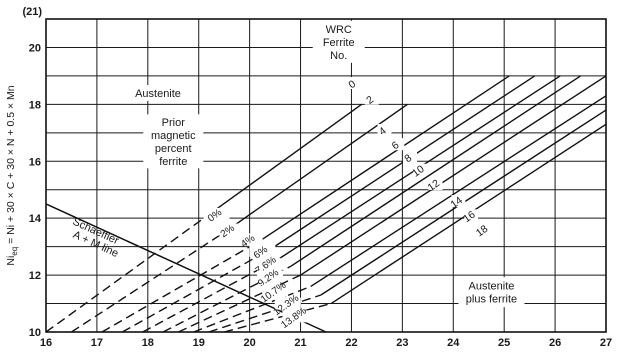 This screenshot has height=352, width=618. I want to click on wrc-ferrite-number-title-line: WRC, so click(339, 30).